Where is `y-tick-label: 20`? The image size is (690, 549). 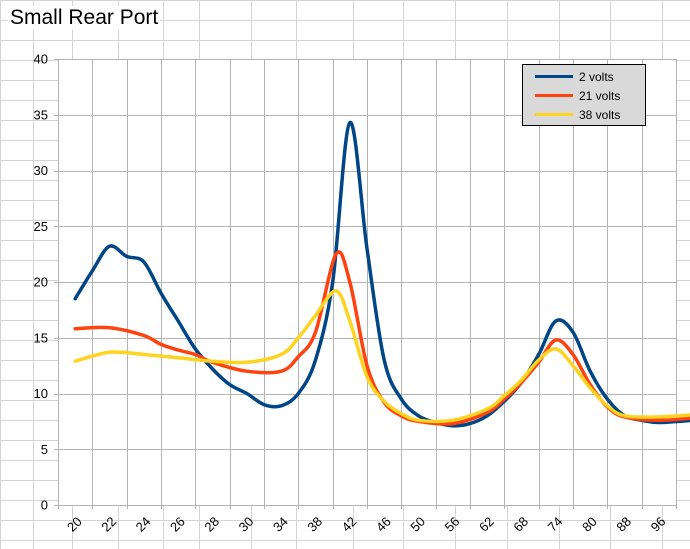 y-tick-label: 20 is located at coordinates (41, 282).